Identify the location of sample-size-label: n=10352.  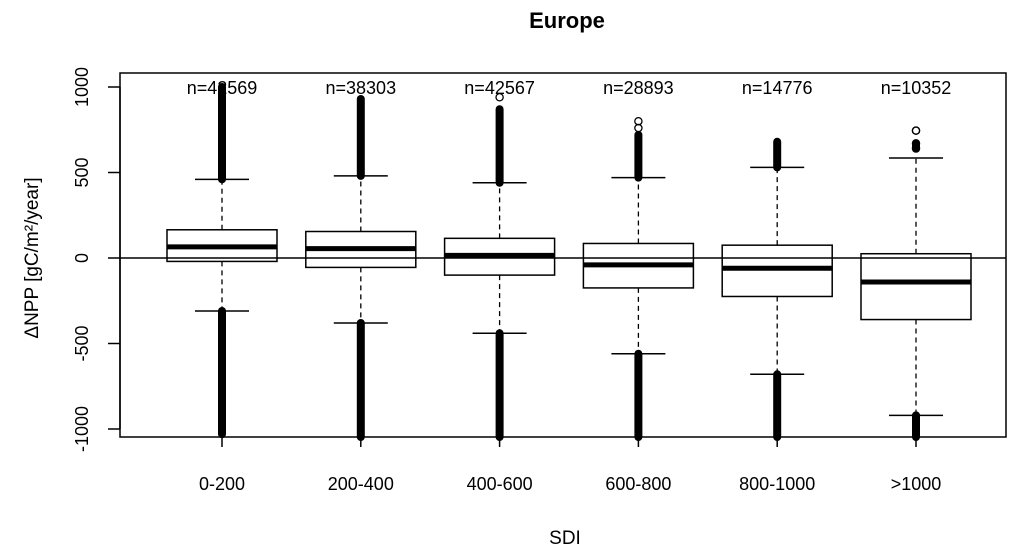
(916, 88).